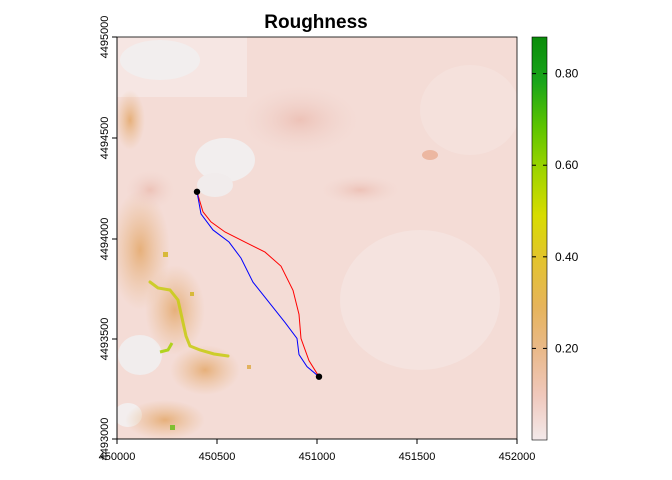 This screenshot has height=480, width=672. I want to click on y-tick-label: 4493000, so click(105, 439).